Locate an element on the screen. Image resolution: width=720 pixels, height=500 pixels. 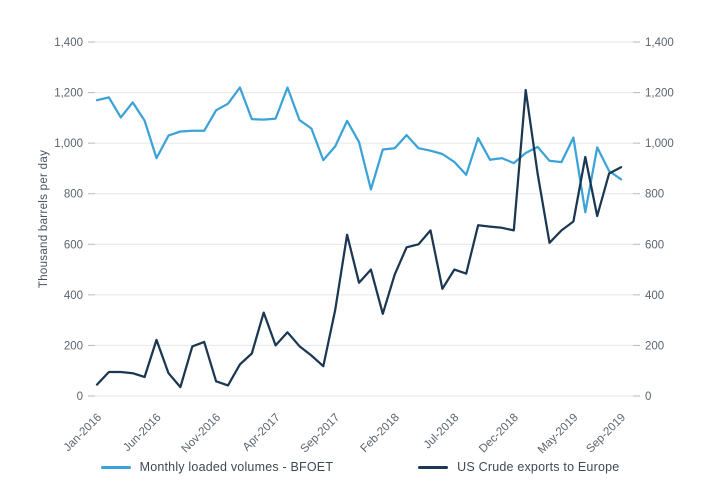
y-tick-label-right: 1,000 is located at coordinates (659, 144).